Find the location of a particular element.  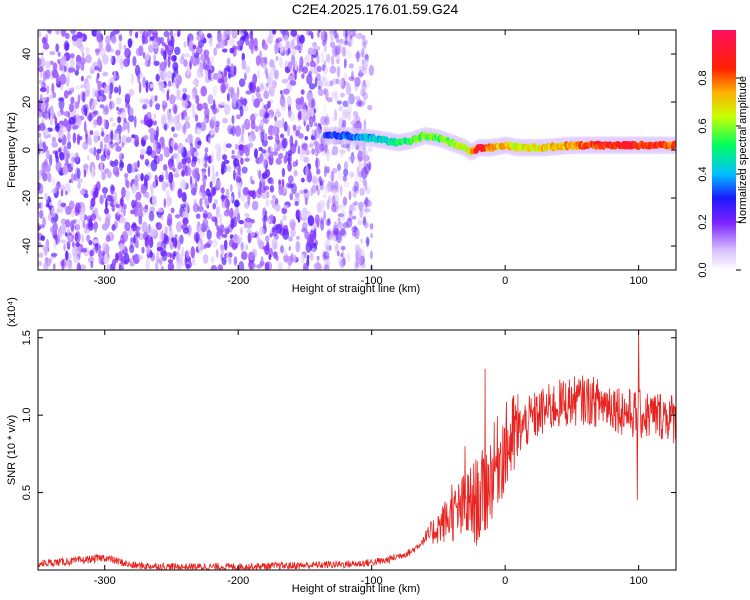

colorbar-tick-label: 0.8 is located at coordinates (703, 77).